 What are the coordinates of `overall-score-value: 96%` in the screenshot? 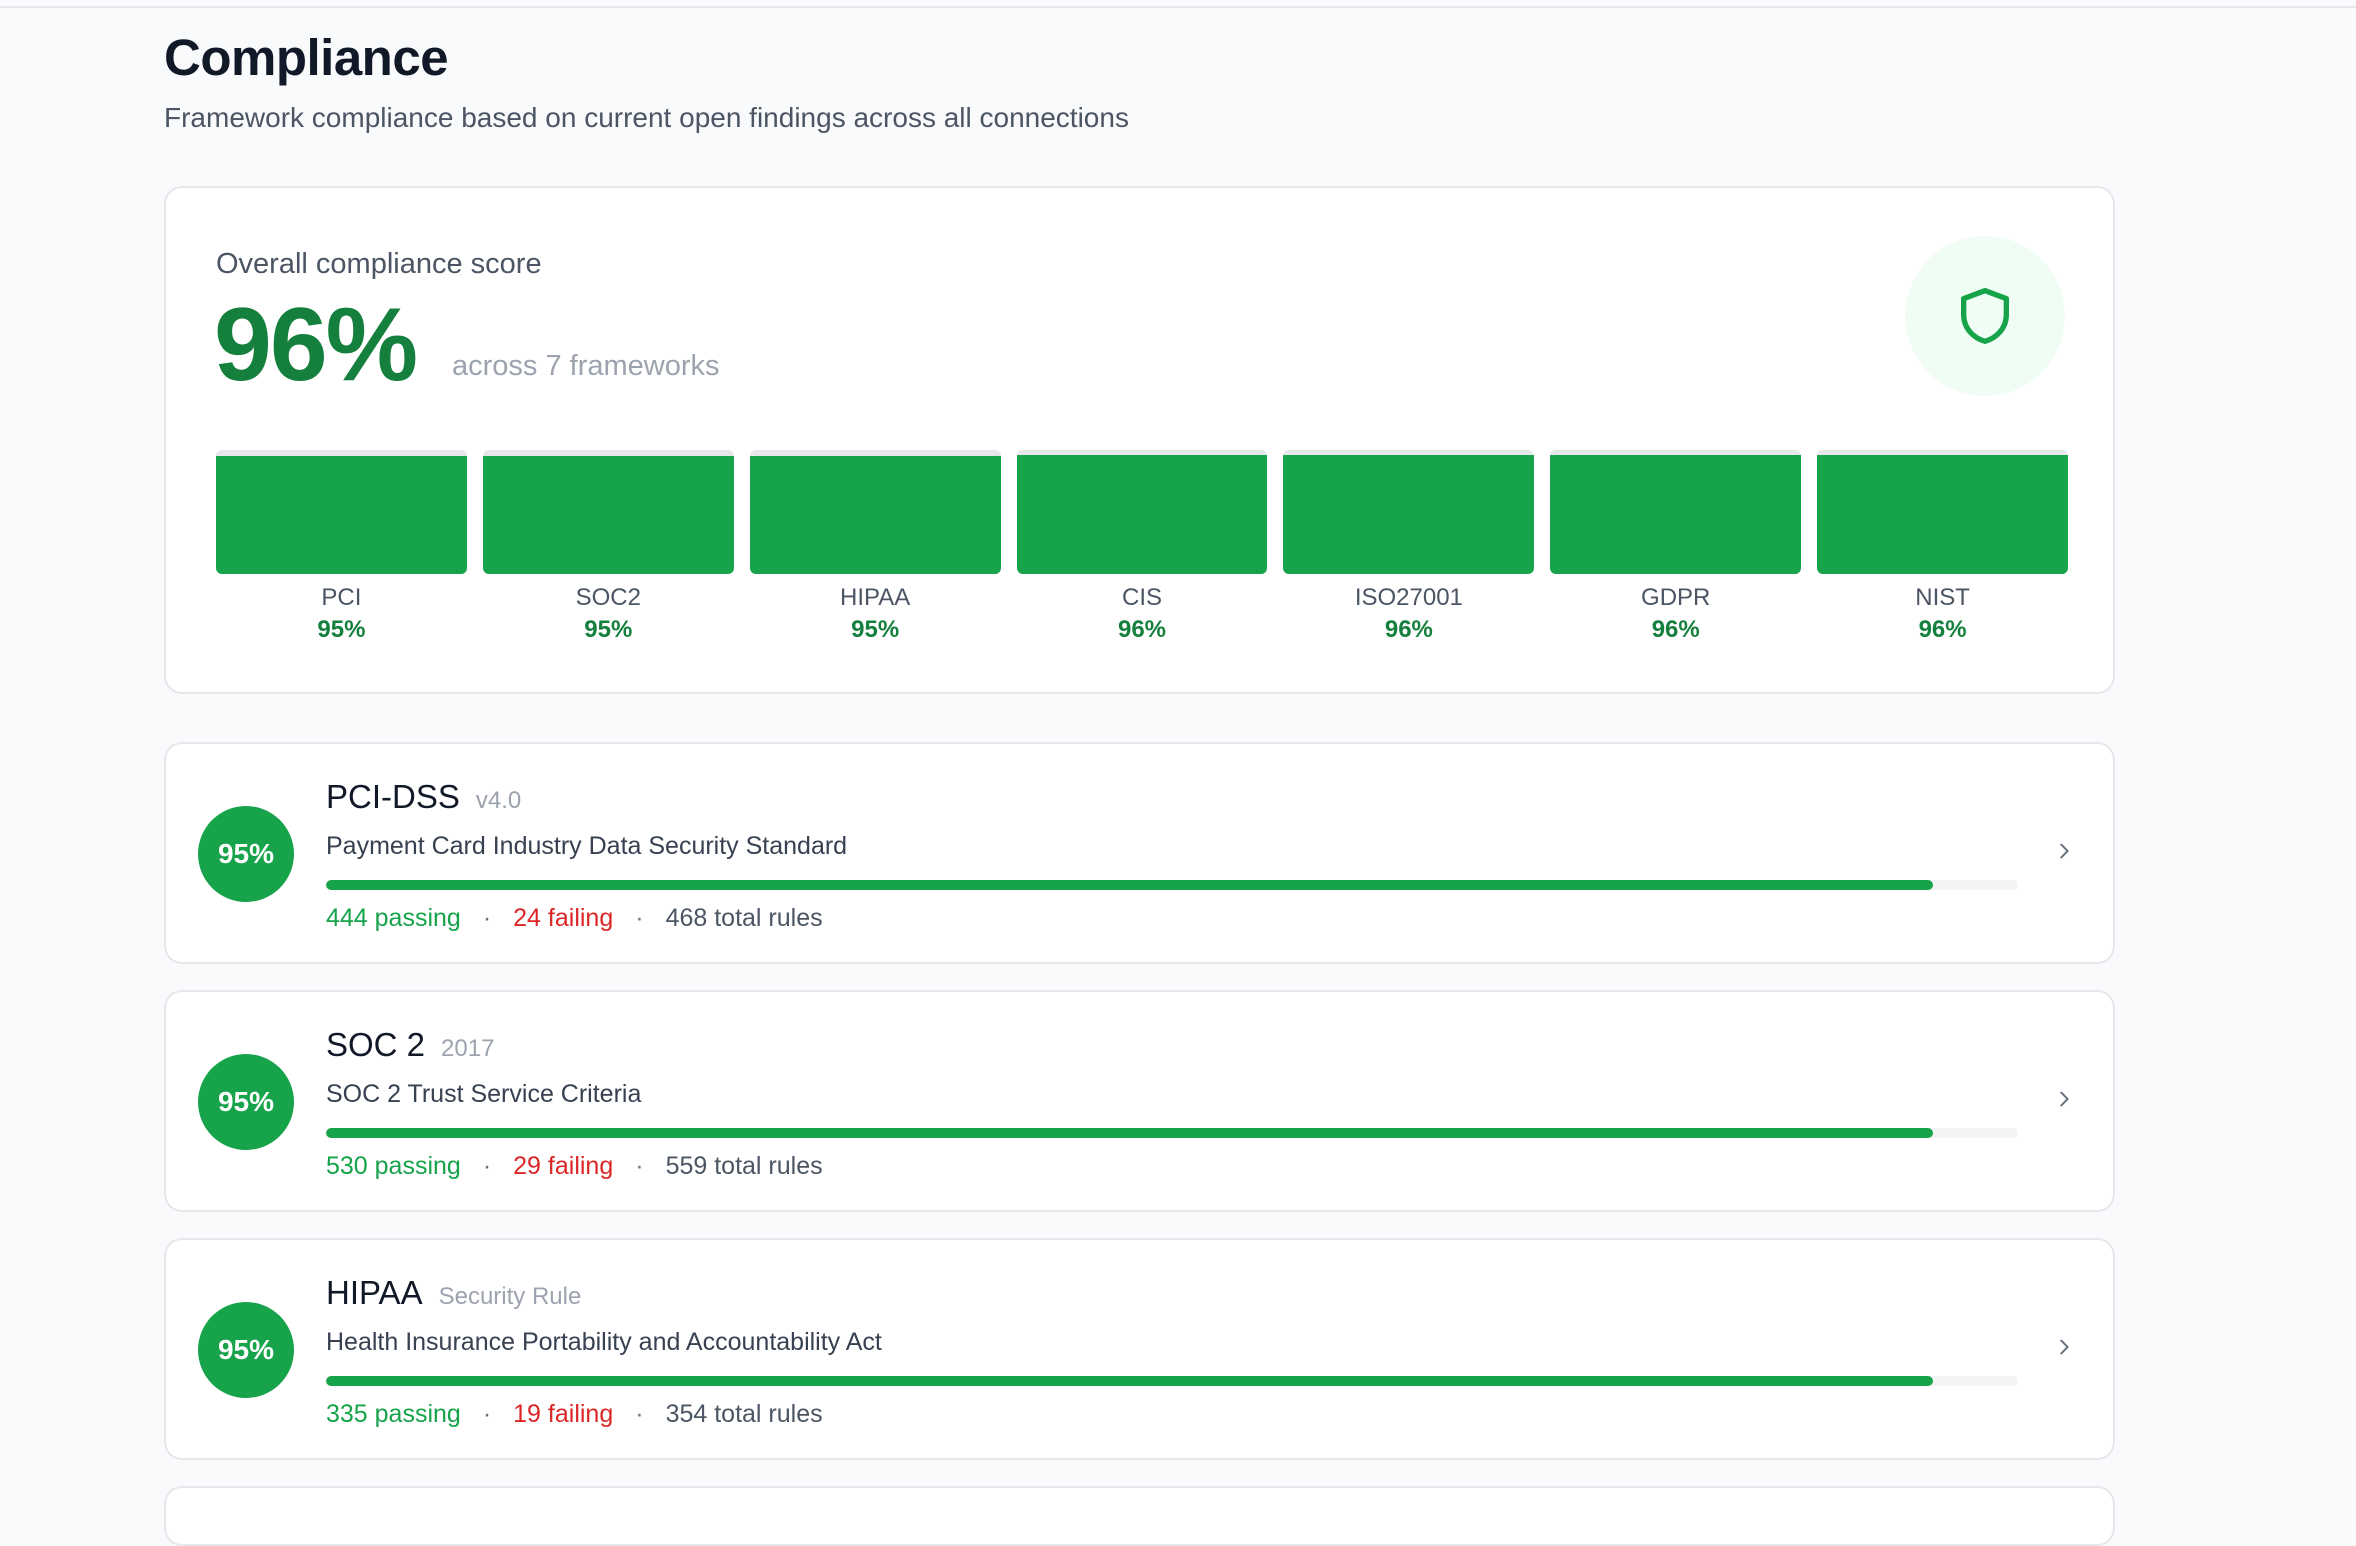 It's located at (316, 345).